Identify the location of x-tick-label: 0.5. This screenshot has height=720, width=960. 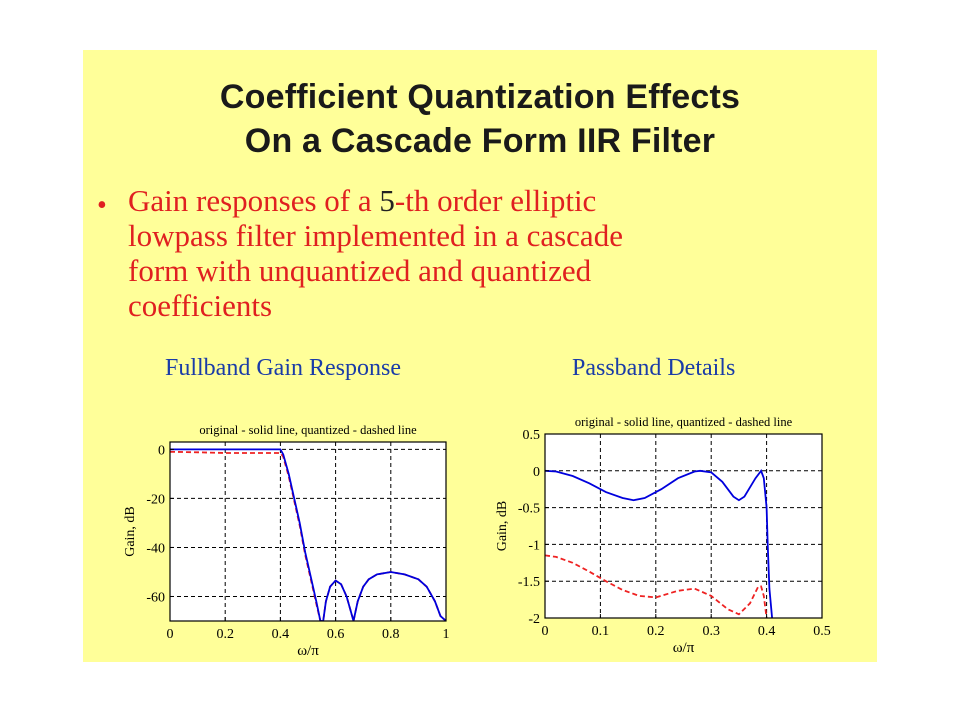
(822, 631).